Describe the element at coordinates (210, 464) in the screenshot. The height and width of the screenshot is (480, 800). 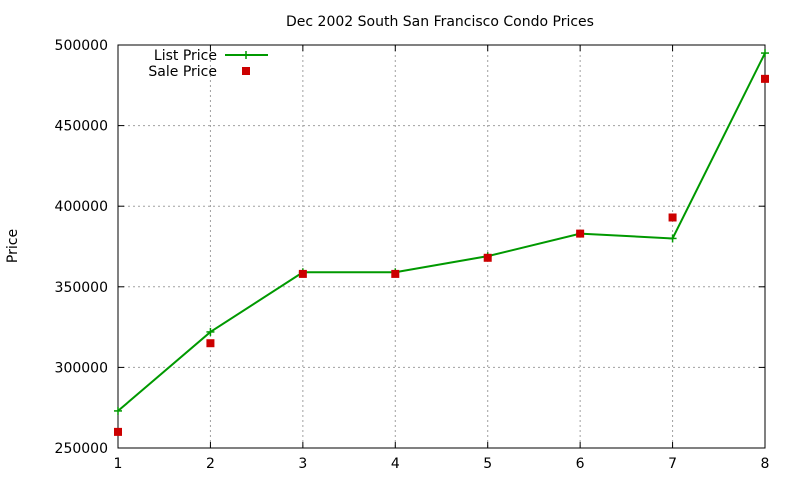
I see `x-tick-label: 2` at that location.